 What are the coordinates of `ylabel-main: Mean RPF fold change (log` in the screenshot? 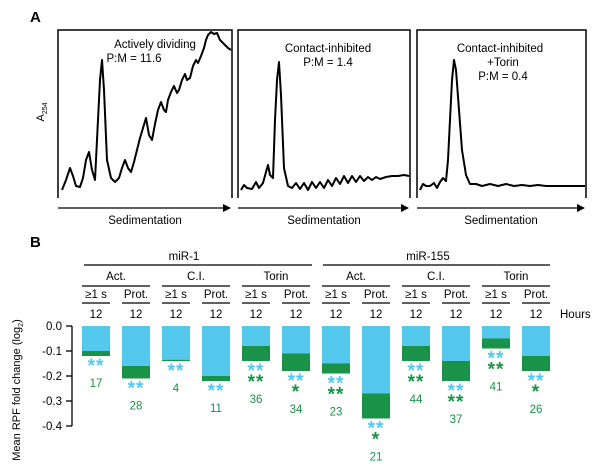 It's located at (17, 394).